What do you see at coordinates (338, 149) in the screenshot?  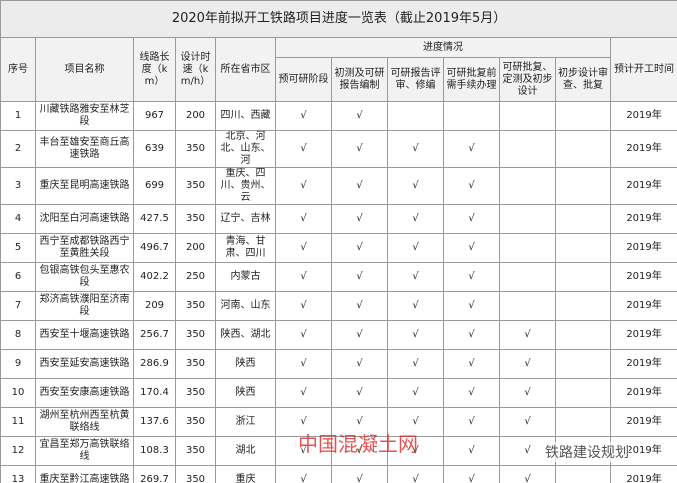 I see `table-row: 2 丰台至雄安至商丘高速铁路 639 350 北京、河北、山东、河 √ √ √ √ 2019年` at bounding box center [338, 149].